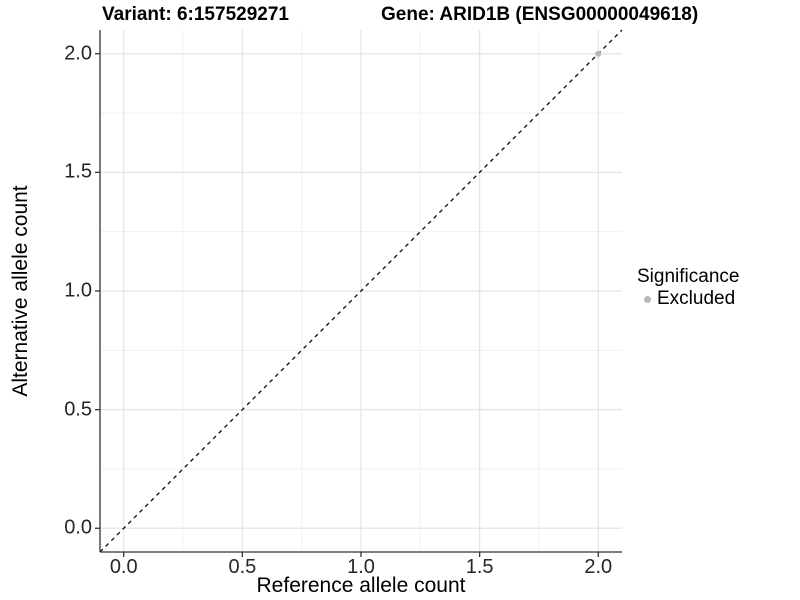  Describe the element at coordinates (696, 298) in the screenshot. I see `legend-item-label: Excluded` at that location.